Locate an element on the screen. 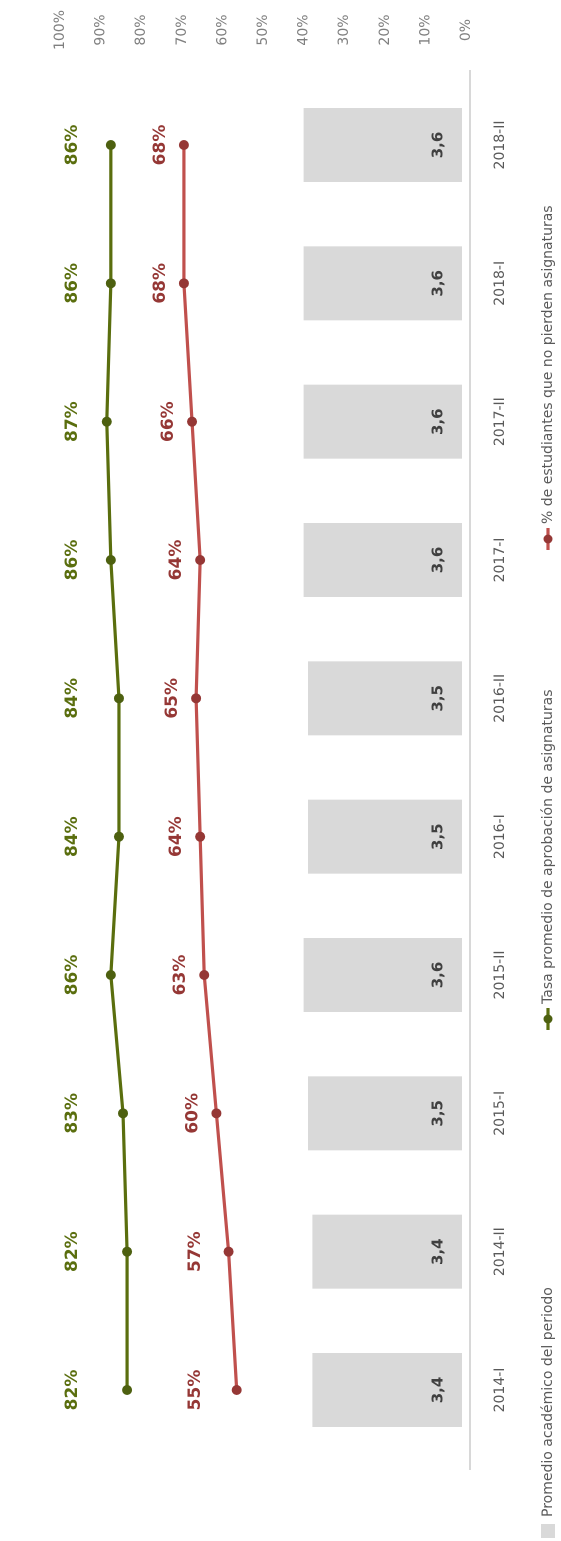 The image size is (561, 1541). value-tick-label: 50% is located at coordinates (263, 29).